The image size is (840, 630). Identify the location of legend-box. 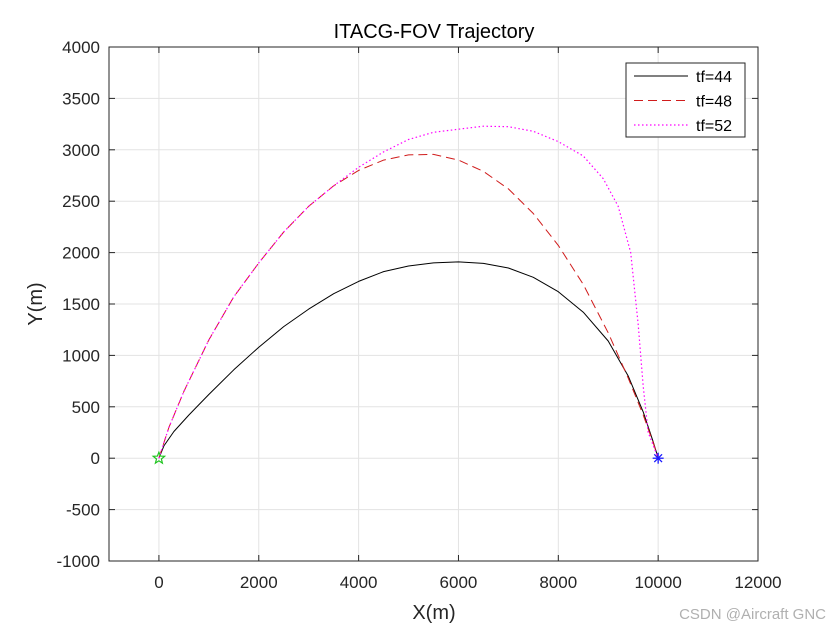
(685, 100).